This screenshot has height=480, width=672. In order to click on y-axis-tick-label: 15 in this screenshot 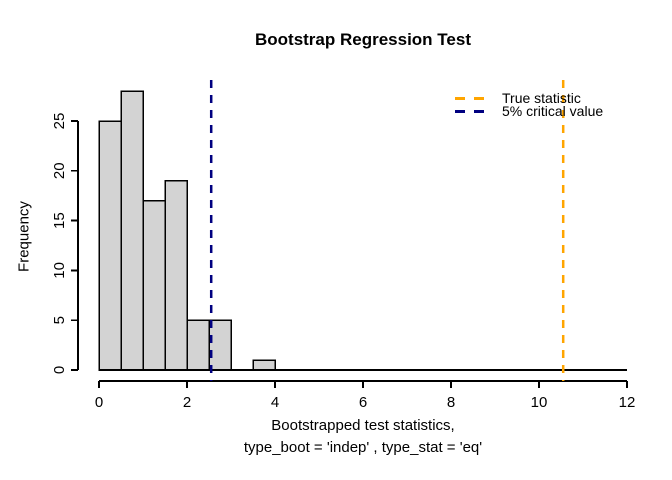, I will do `click(59, 220)`.